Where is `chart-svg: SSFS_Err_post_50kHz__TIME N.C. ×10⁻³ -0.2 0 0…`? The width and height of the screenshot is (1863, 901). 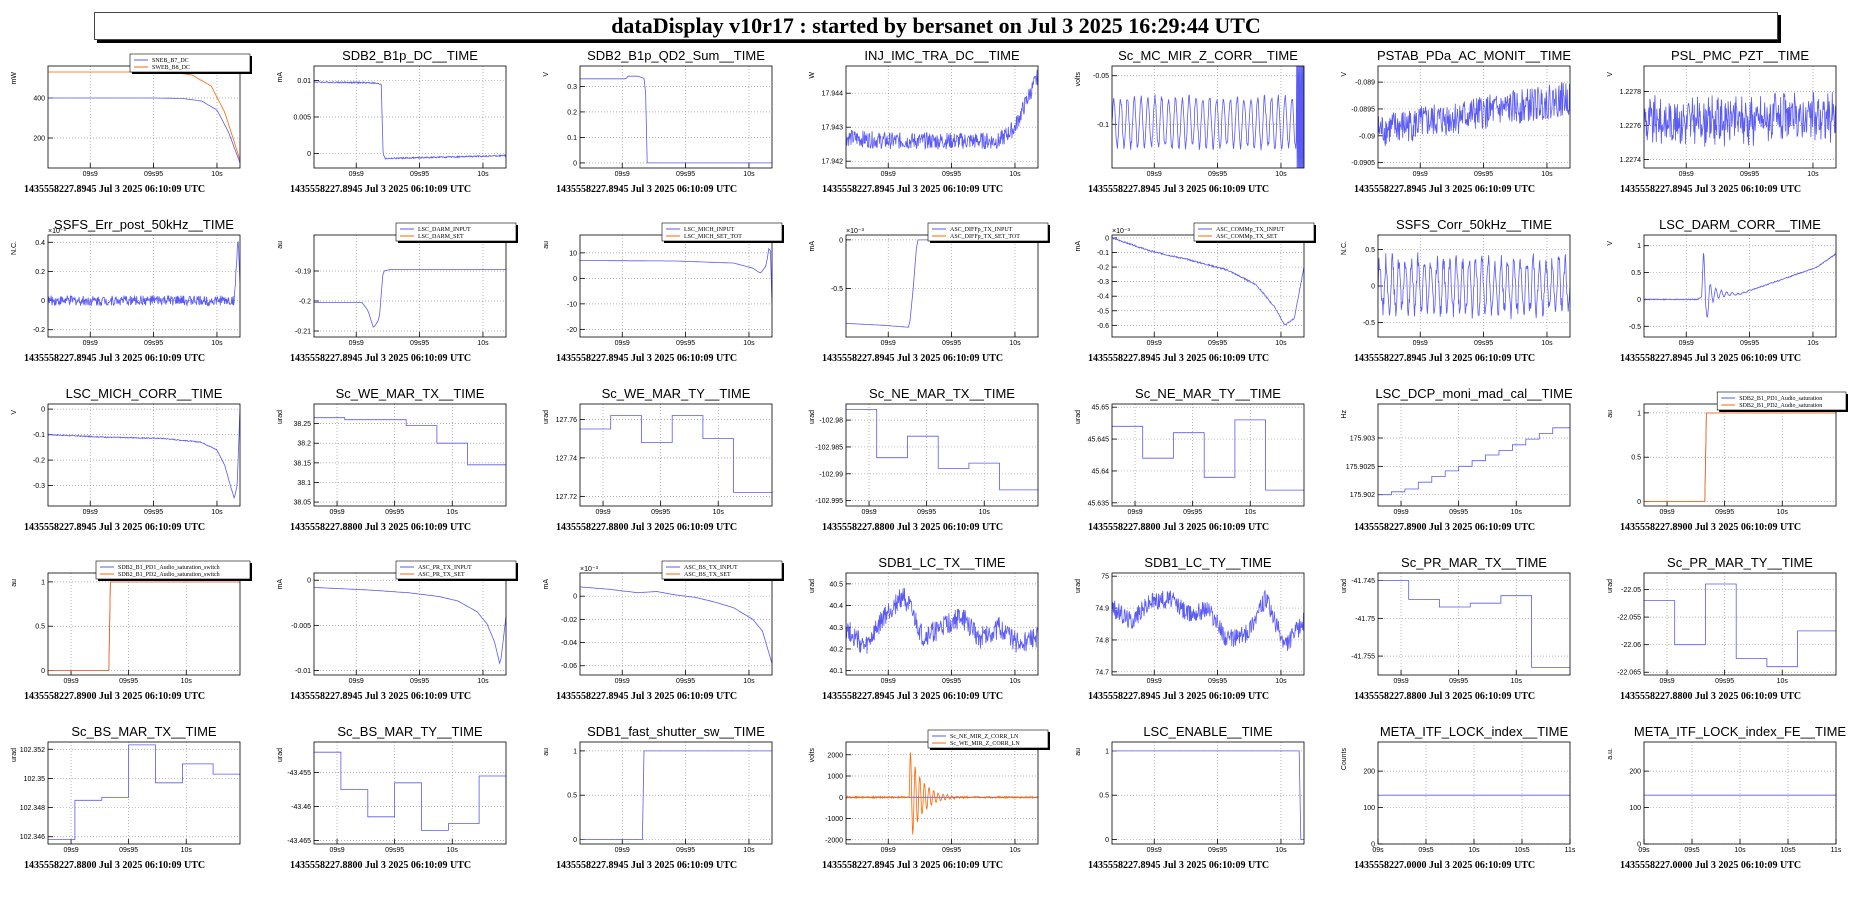
chart-svg: SSFS_Err_post_50kHz__TIME N.C. ×10⁻³ -0.2 0 0… is located at coordinates (126, 290).